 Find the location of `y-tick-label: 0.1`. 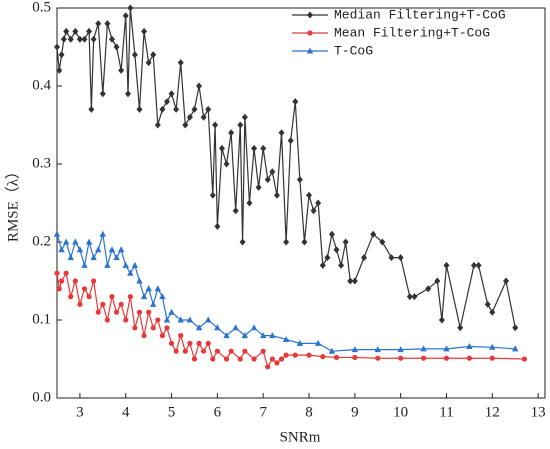

y-tick-label: 0.1 is located at coordinates (41, 319).